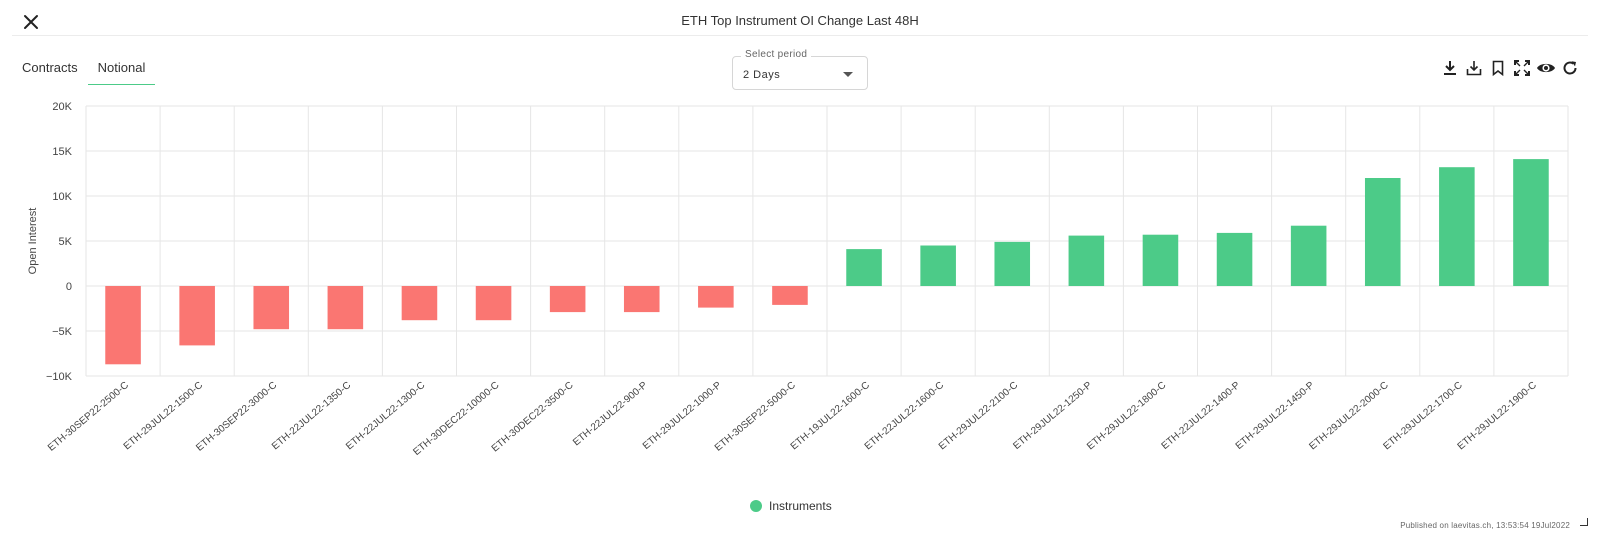 The height and width of the screenshot is (539, 1600). What do you see at coordinates (762, 75) in the screenshot?
I see `period-select-value: 2 Days` at bounding box center [762, 75].